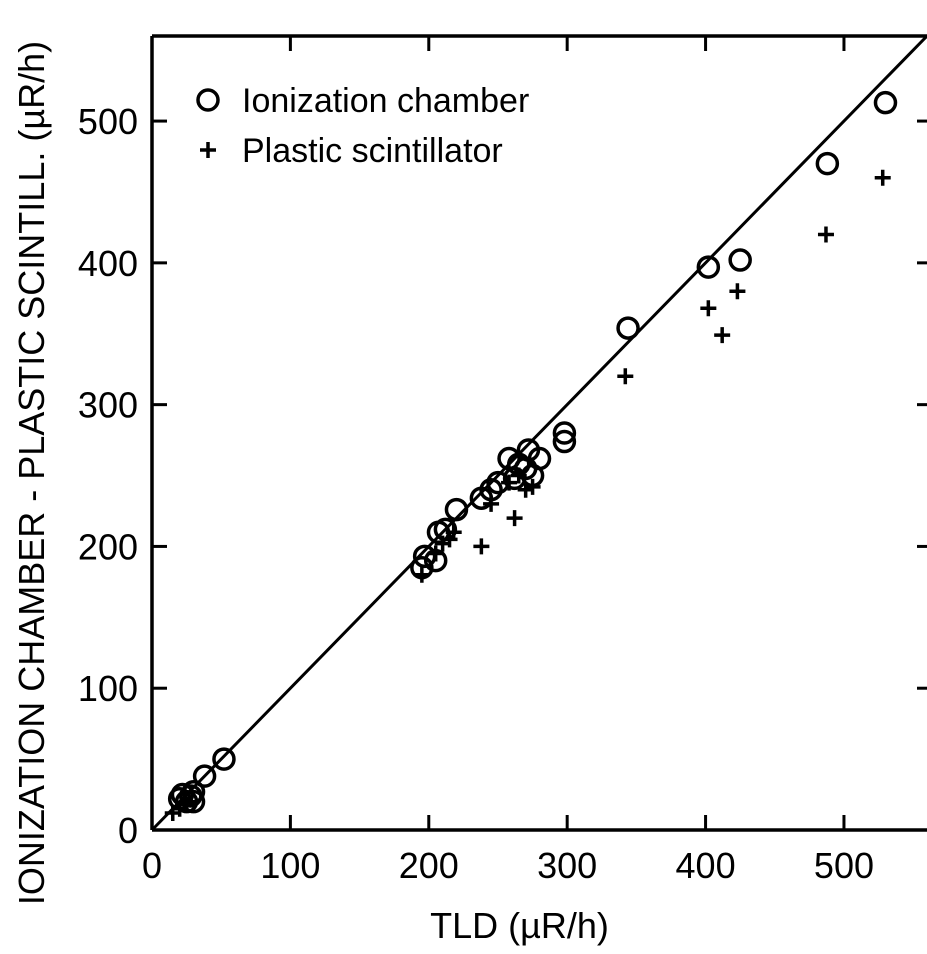 The width and height of the screenshot is (927, 954). I want to click on legend-item-plastic-scintillator: Plastic scintillator, so click(351, 151).